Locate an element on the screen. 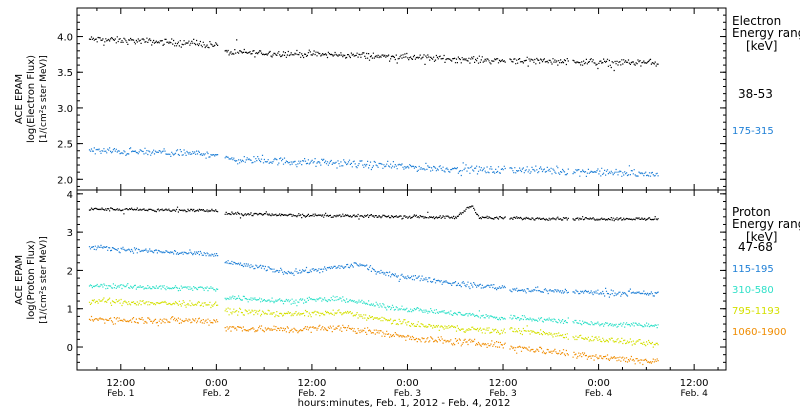 The height and width of the screenshot is (414, 800). legend-entry-0-0: 38-53 is located at coordinates (755, 94).